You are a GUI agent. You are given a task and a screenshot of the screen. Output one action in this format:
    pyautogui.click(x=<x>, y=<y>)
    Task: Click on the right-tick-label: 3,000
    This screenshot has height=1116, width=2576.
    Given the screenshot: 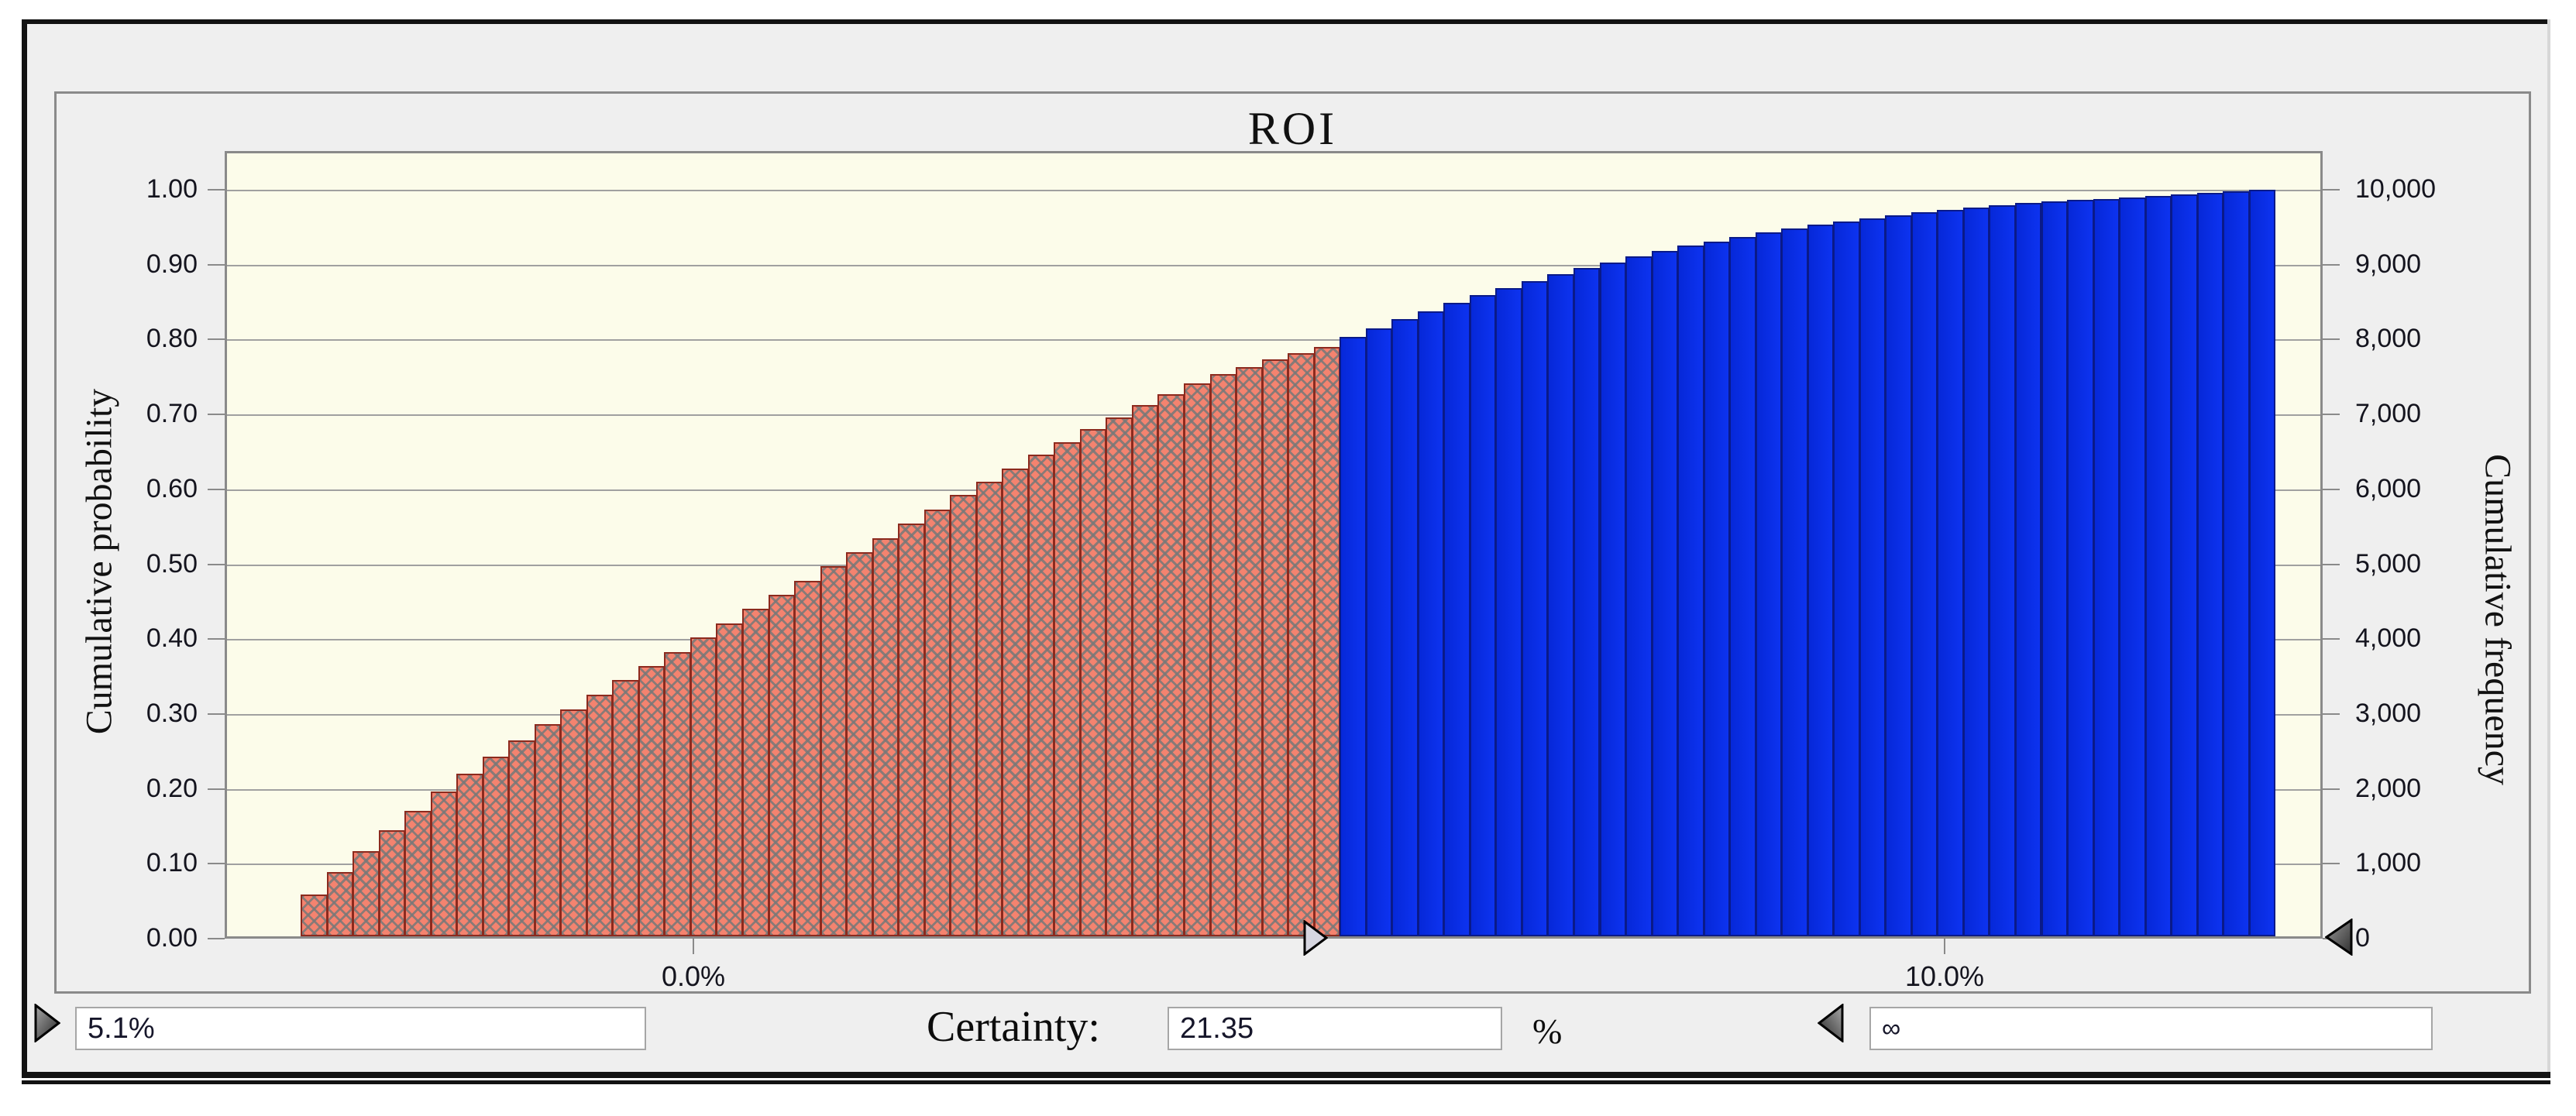 What is the action you would take?
    pyautogui.click(x=2388, y=713)
    